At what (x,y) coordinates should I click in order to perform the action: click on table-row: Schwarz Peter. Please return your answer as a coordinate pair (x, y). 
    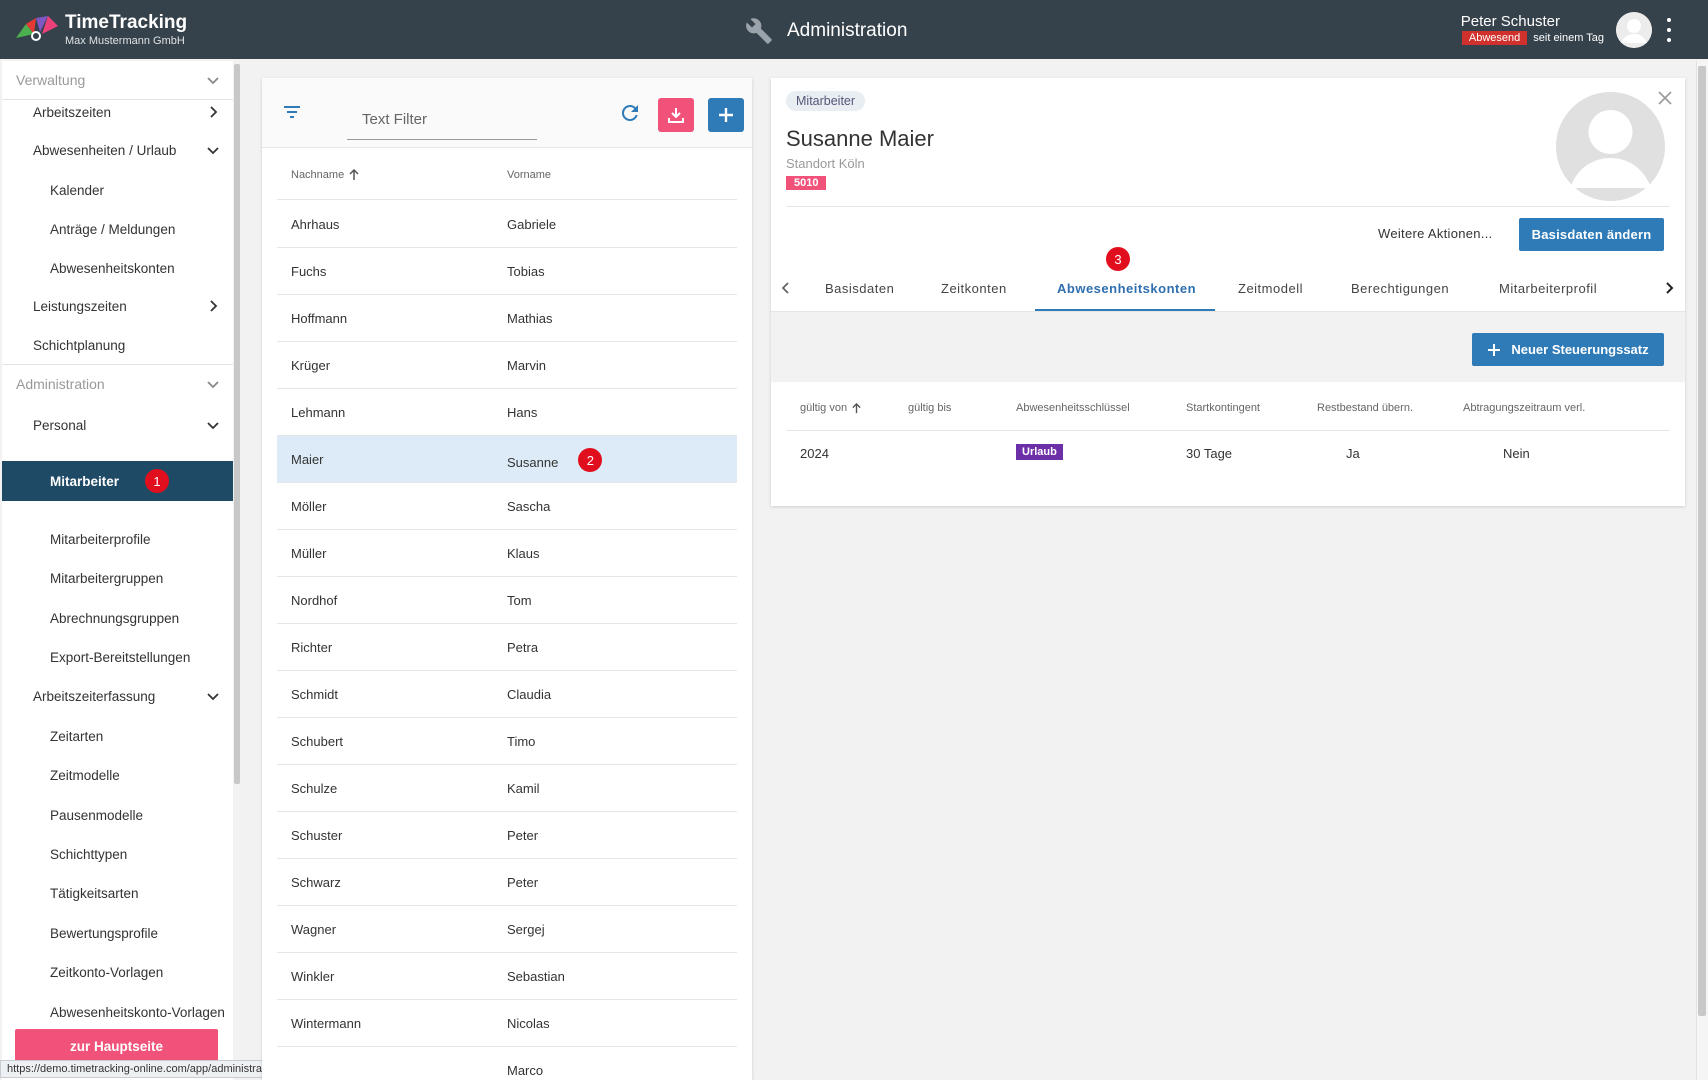
    Looking at the image, I should click on (507, 882).